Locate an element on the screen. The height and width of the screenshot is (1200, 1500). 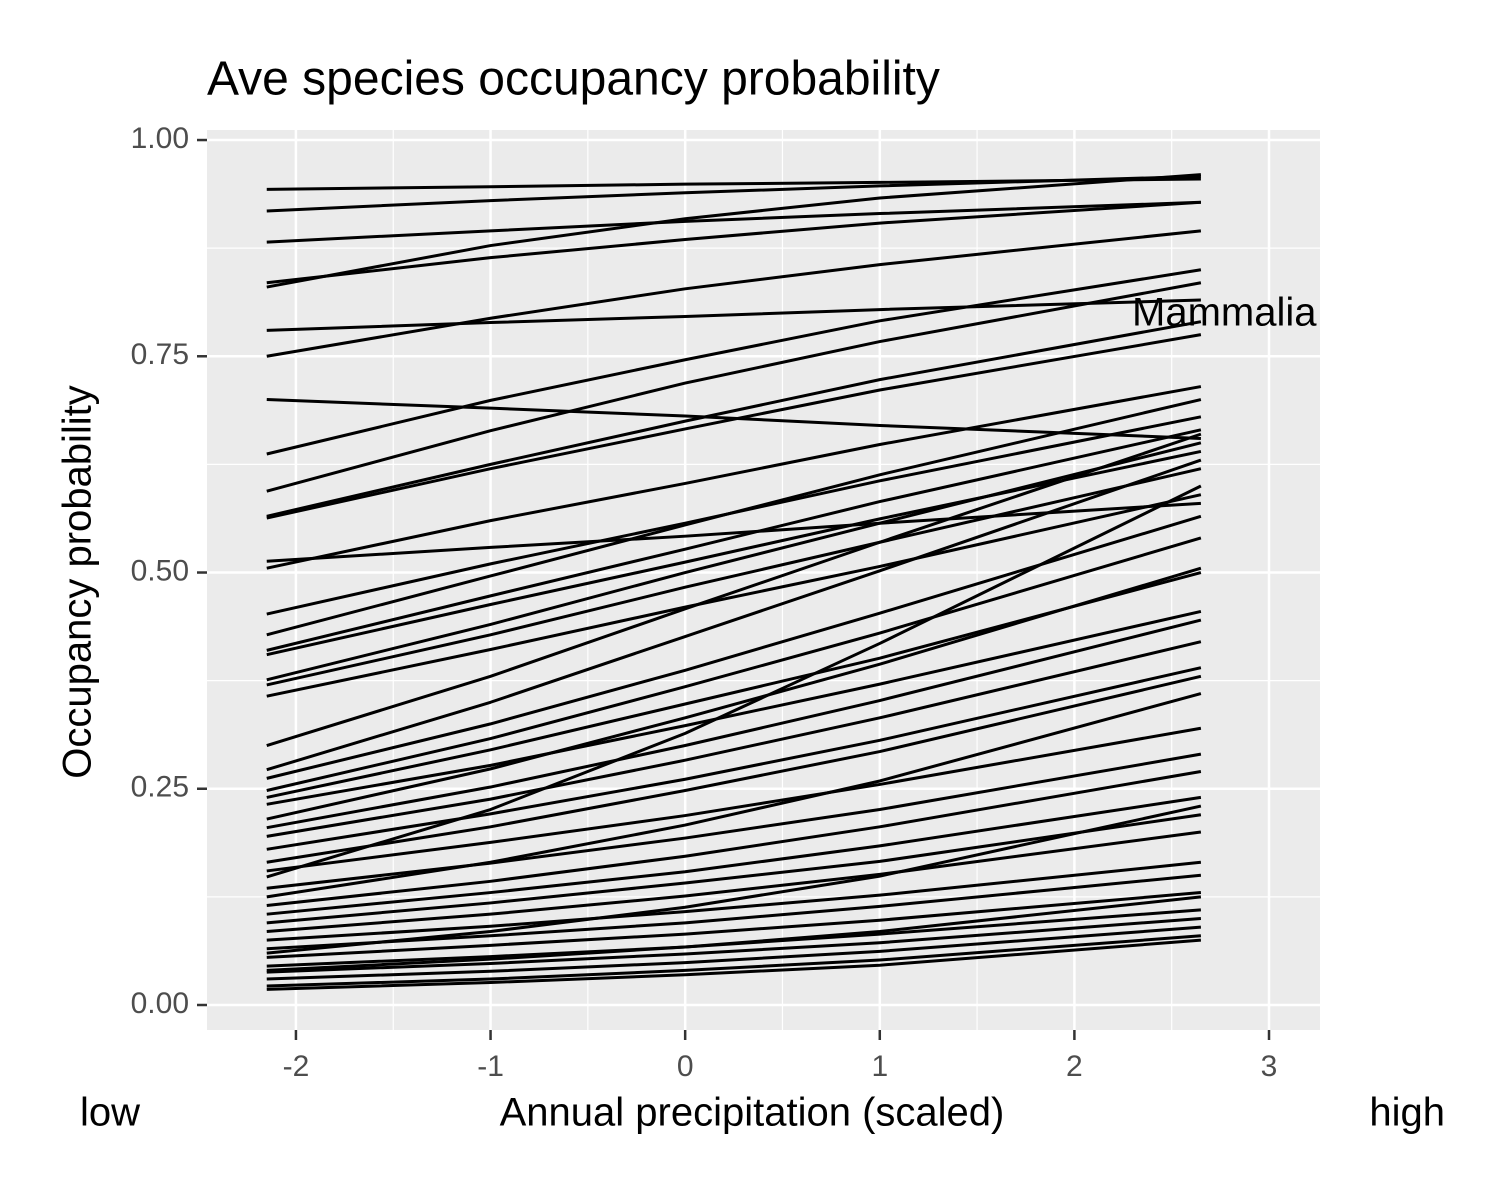
y-tick-label: 0.50 is located at coordinates (160, 570).